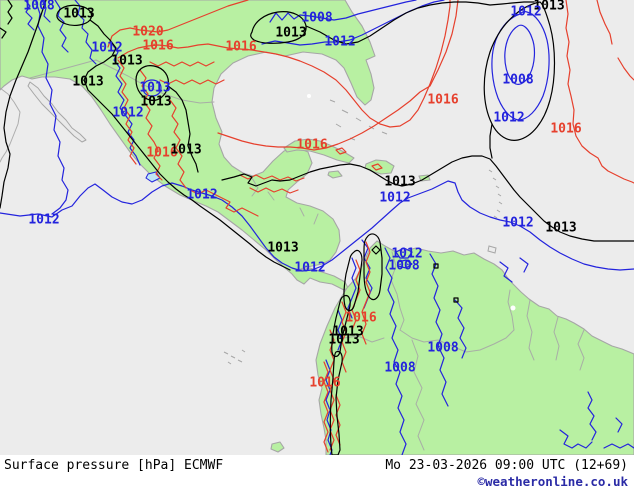 Image resolution: width=634 pixels, height=490 pixels. Describe the element at coordinates (506, 465) in the screenshot. I see `timestamp: Mo 23-03-2026 09:00 UTC (12+69)` at that location.